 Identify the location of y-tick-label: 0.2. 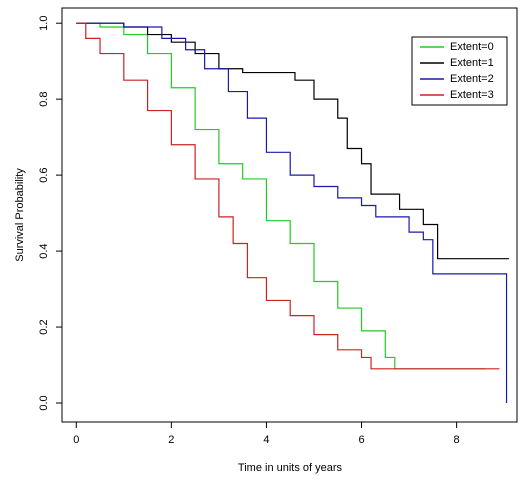
(44, 326).